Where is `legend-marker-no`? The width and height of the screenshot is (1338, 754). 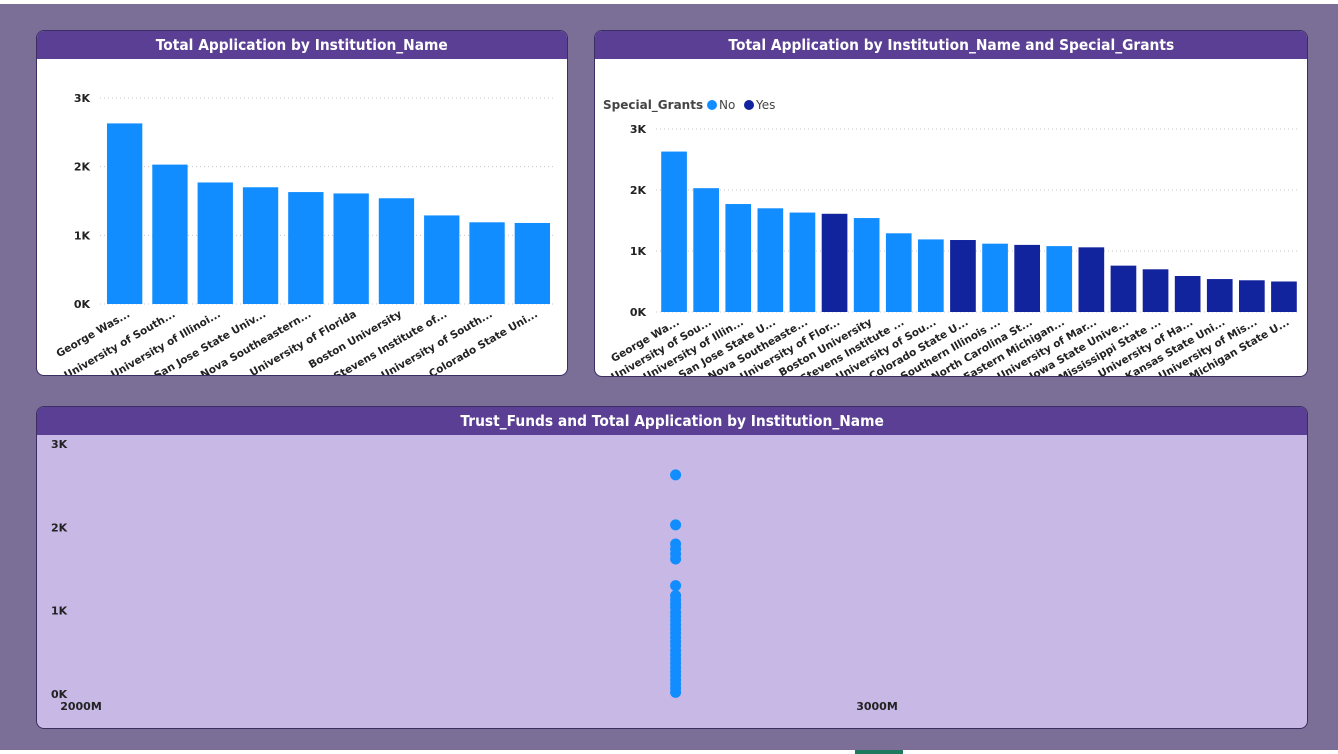
legend-marker-no is located at coordinates (712, 105).